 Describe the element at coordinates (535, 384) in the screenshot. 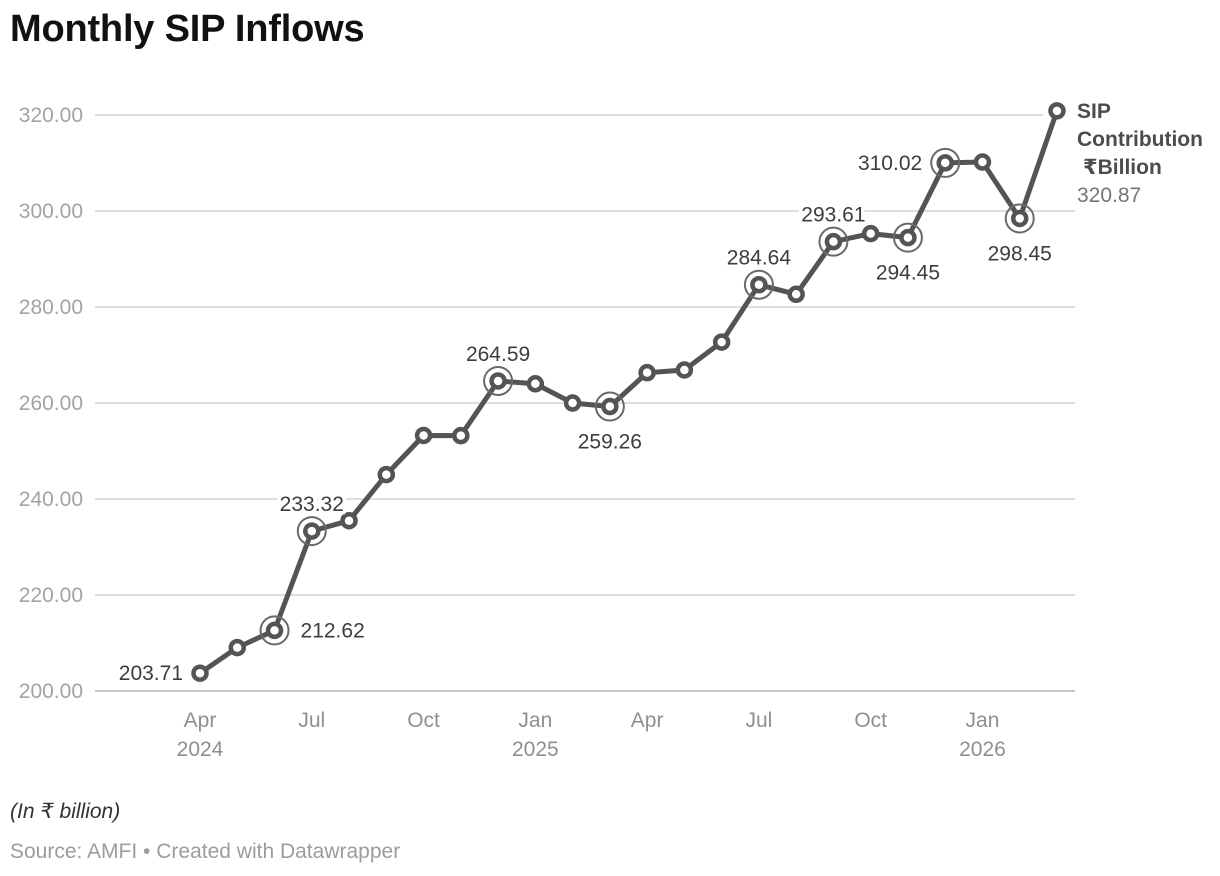

I see `data-point-jan-2025` at that location.